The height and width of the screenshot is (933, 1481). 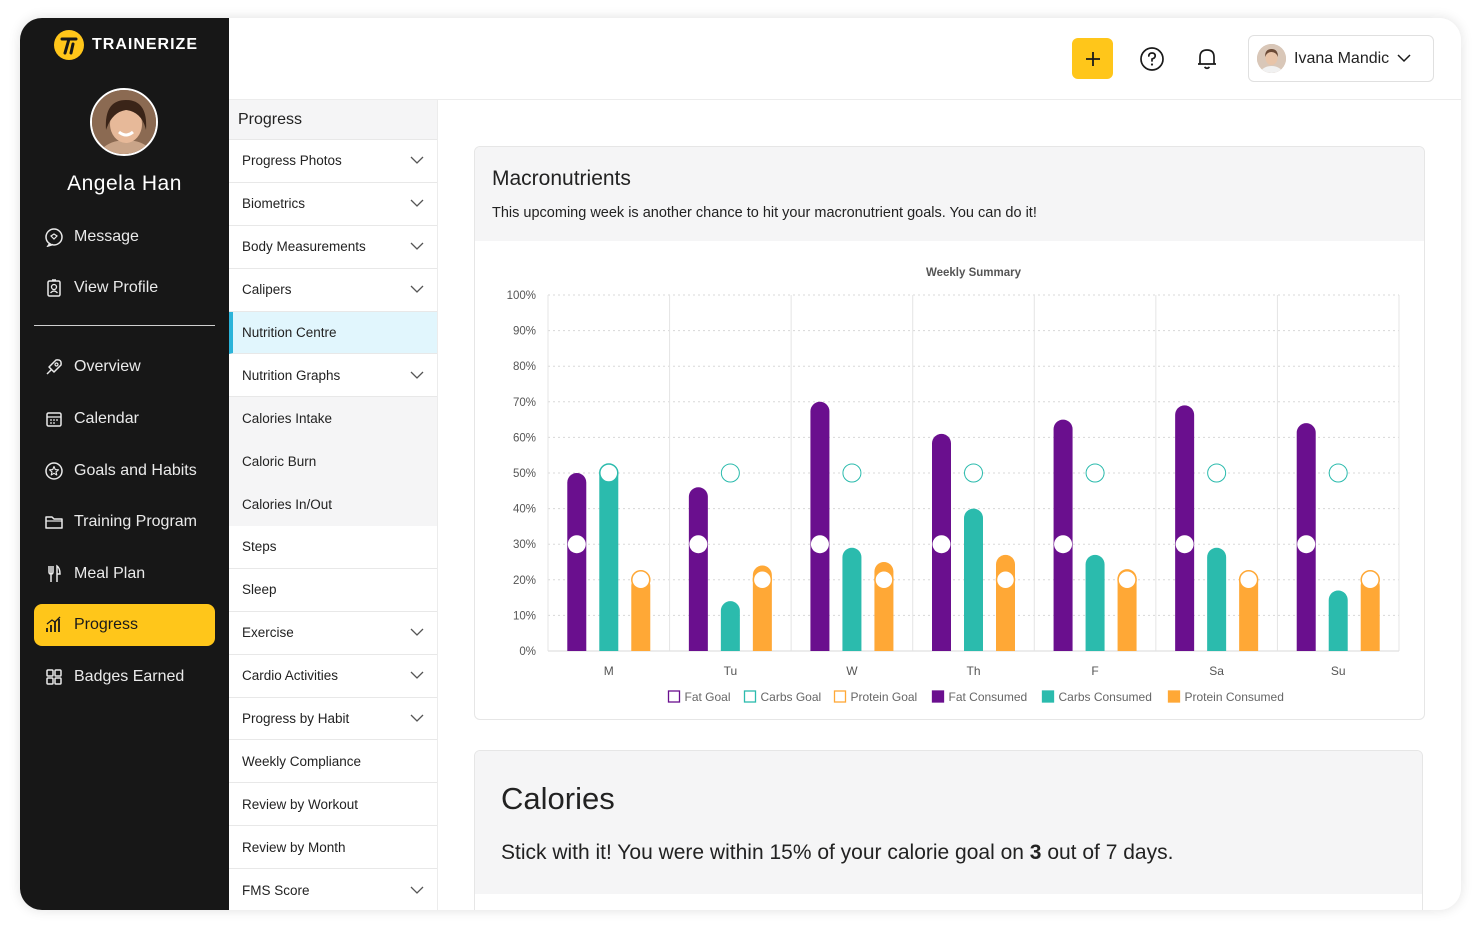 I want to click on submenu-item-calories-intake: Calories Intake, so click(x=333, y=419).